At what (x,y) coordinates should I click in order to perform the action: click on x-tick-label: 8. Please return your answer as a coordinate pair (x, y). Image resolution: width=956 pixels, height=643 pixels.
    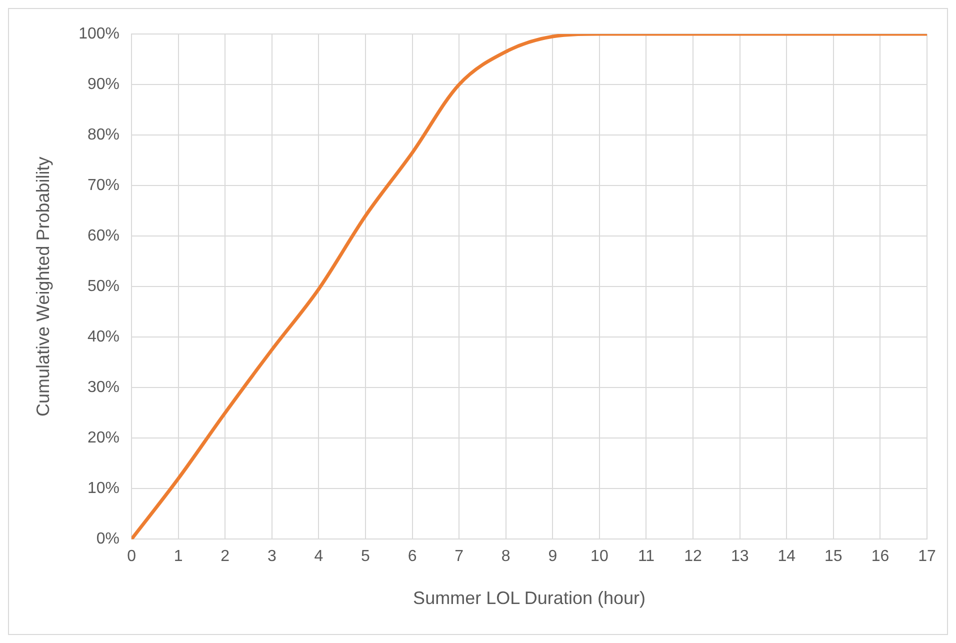
    Looking at the image, I should click on (505, 557).